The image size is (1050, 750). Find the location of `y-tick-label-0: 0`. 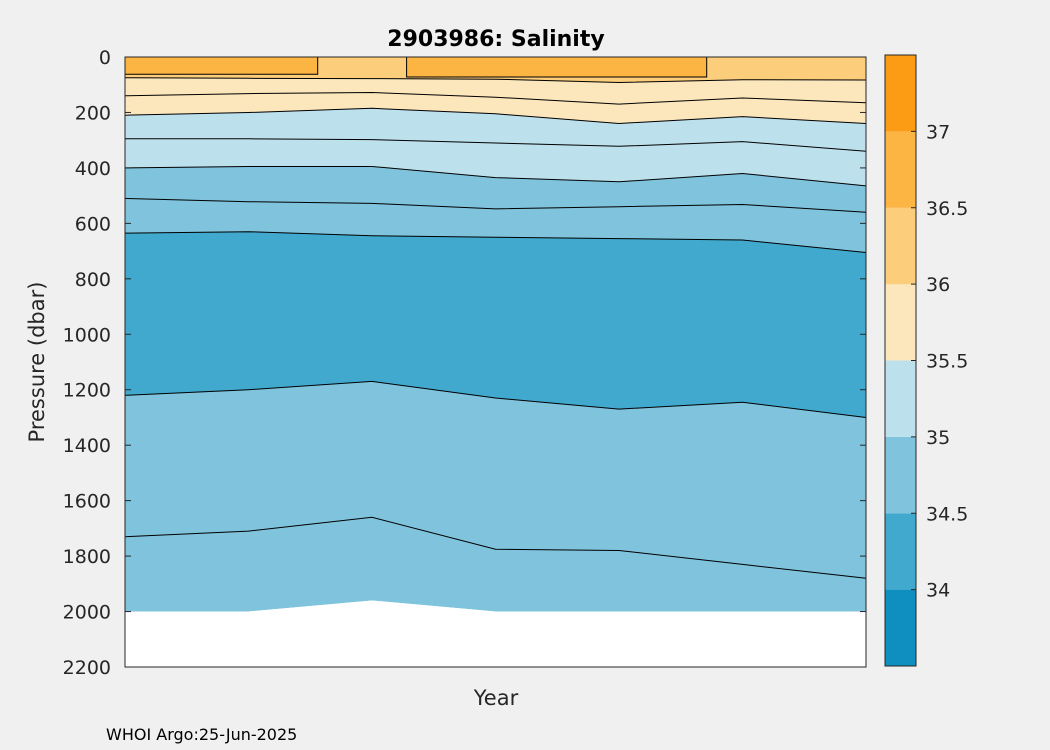

y-tick-label-0: 0 is located at coordinates (105, 58).